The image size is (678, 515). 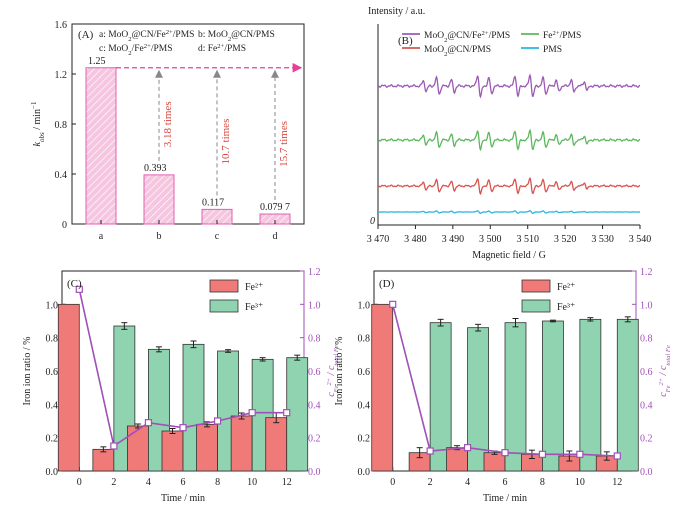 What do you see at coordinates (552, 50) in the screenshot?
I see `label-part: PMS` at bounding box center [552, 50].